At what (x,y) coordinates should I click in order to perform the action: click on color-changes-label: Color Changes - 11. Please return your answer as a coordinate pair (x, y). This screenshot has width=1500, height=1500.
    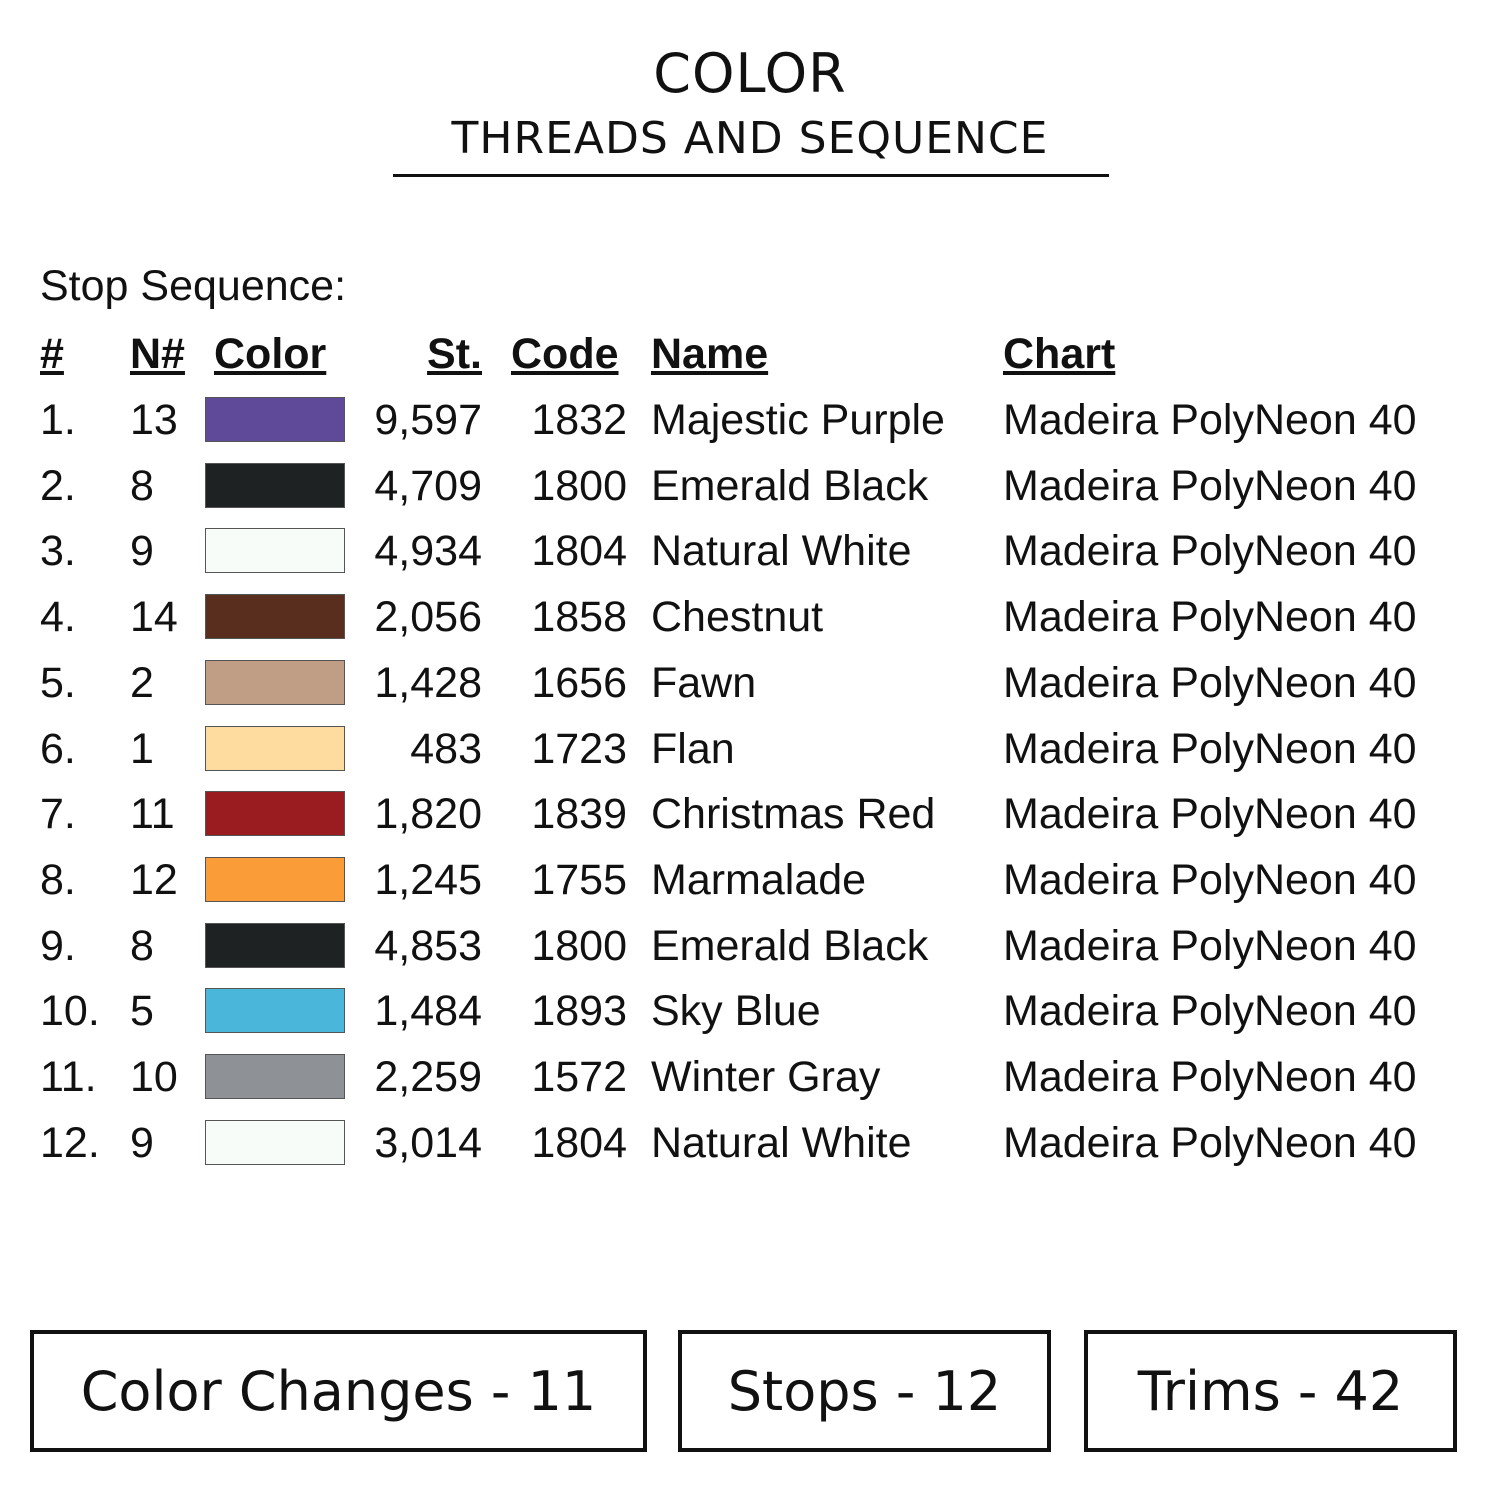
    Looking at the image, I should click on (338, 1391).